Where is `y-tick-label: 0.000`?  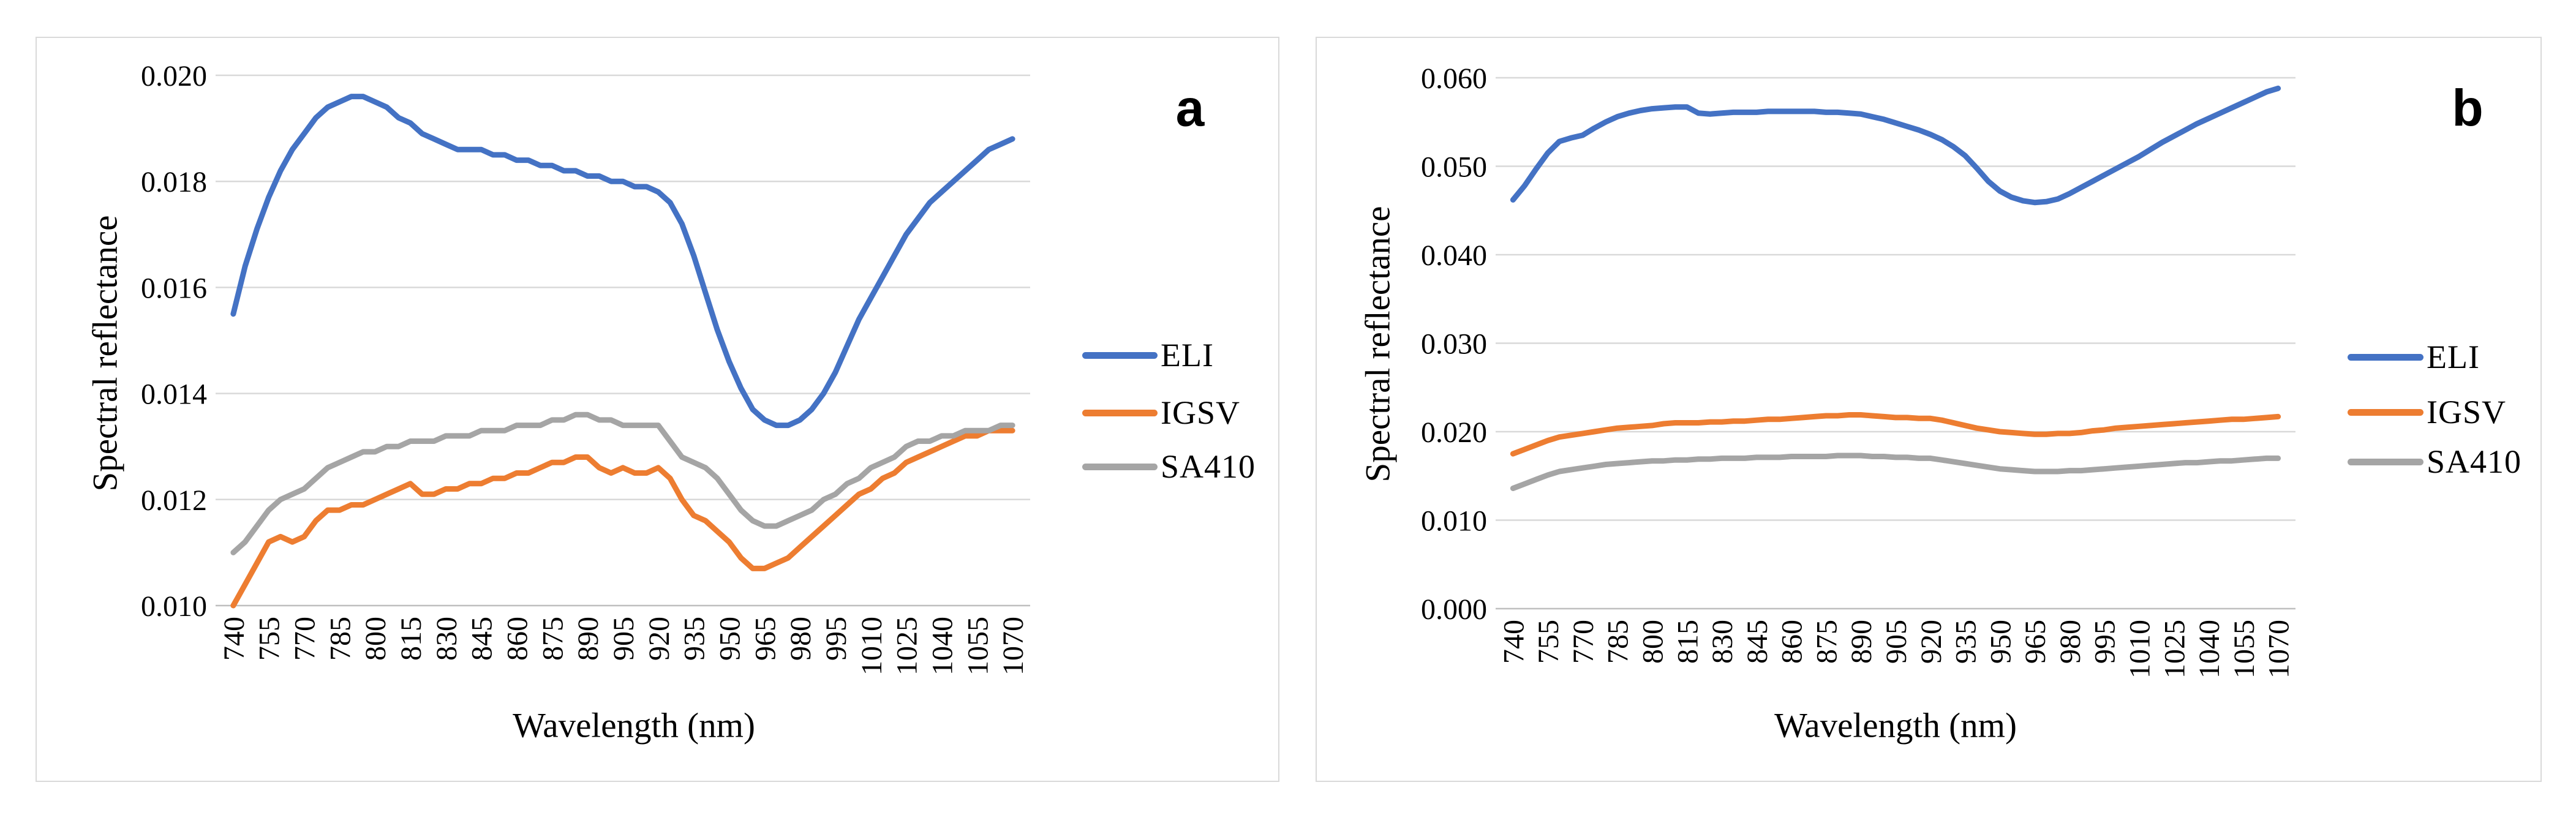 y-tick-label: 0.000 is located at coordinates (1454, 609).